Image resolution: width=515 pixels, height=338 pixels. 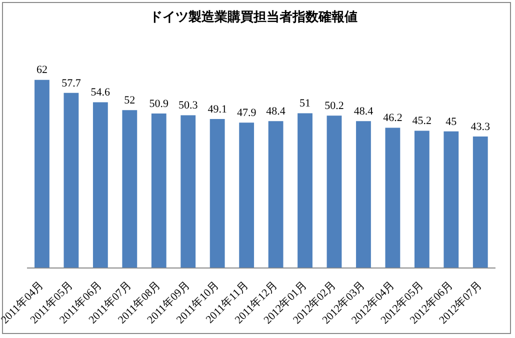 What do you see at coordinates (130, 100) in the screenshot?
I see `data-label: 52` at bounding box center [130, 100].